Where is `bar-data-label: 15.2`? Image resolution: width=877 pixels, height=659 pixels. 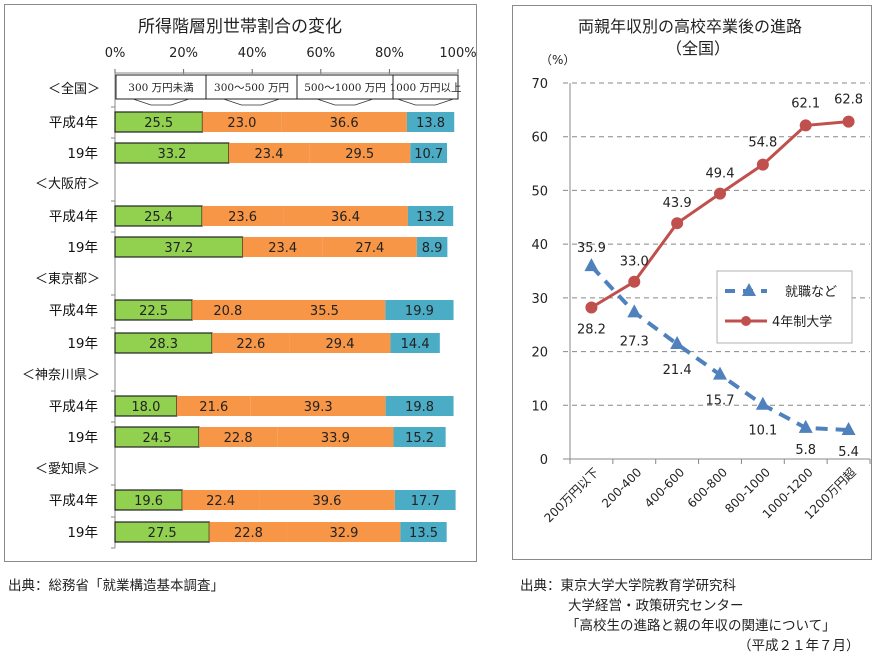 bar-data-label: 15.2 is located at coordinates (419, 438).